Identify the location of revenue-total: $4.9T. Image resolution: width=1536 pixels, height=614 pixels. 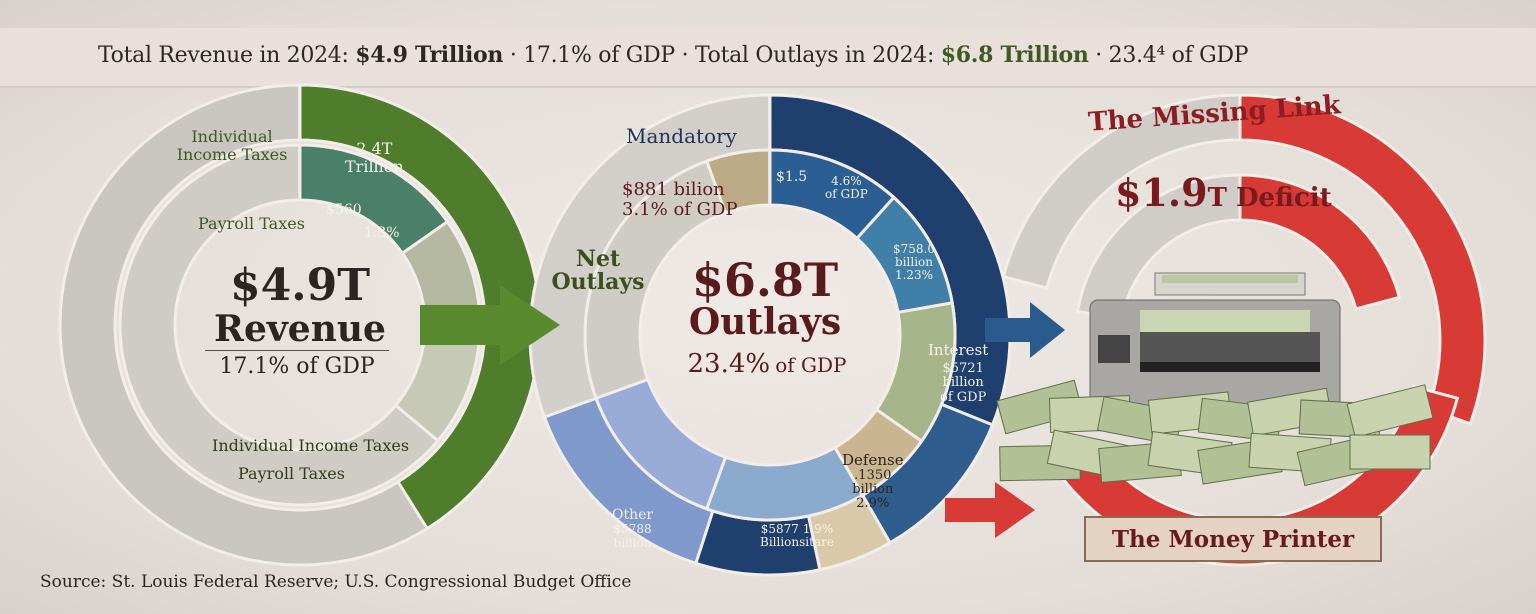
(300, 285).